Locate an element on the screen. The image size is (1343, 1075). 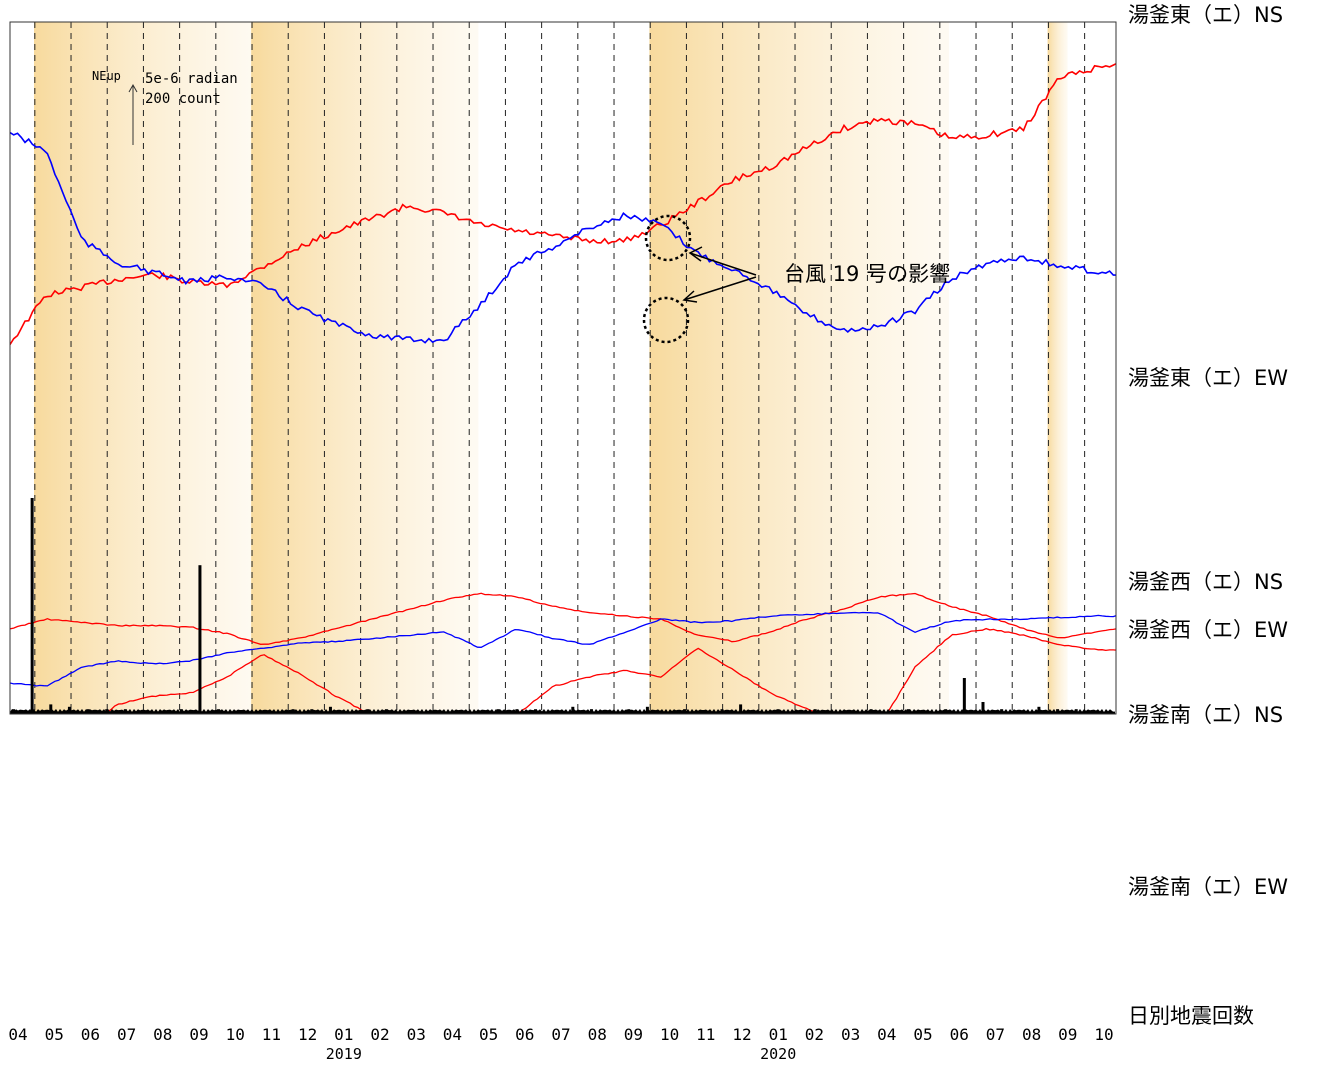
scale-count: 200 count is located at coordinates (183, 99).